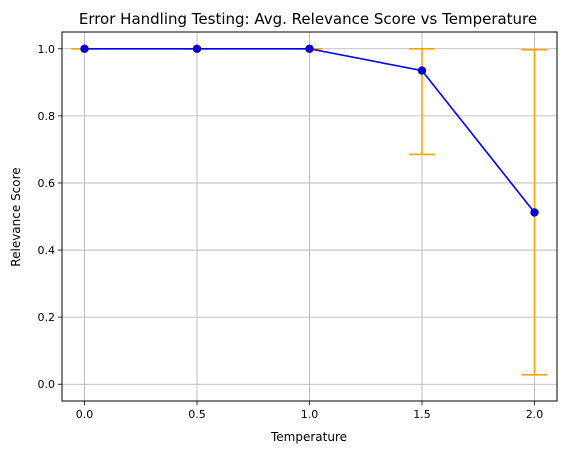 The image size is (573, 455). Describe the element at coordinates (535, 414) in the screenshot. I see `x-tick-label: 2.0` at that location.